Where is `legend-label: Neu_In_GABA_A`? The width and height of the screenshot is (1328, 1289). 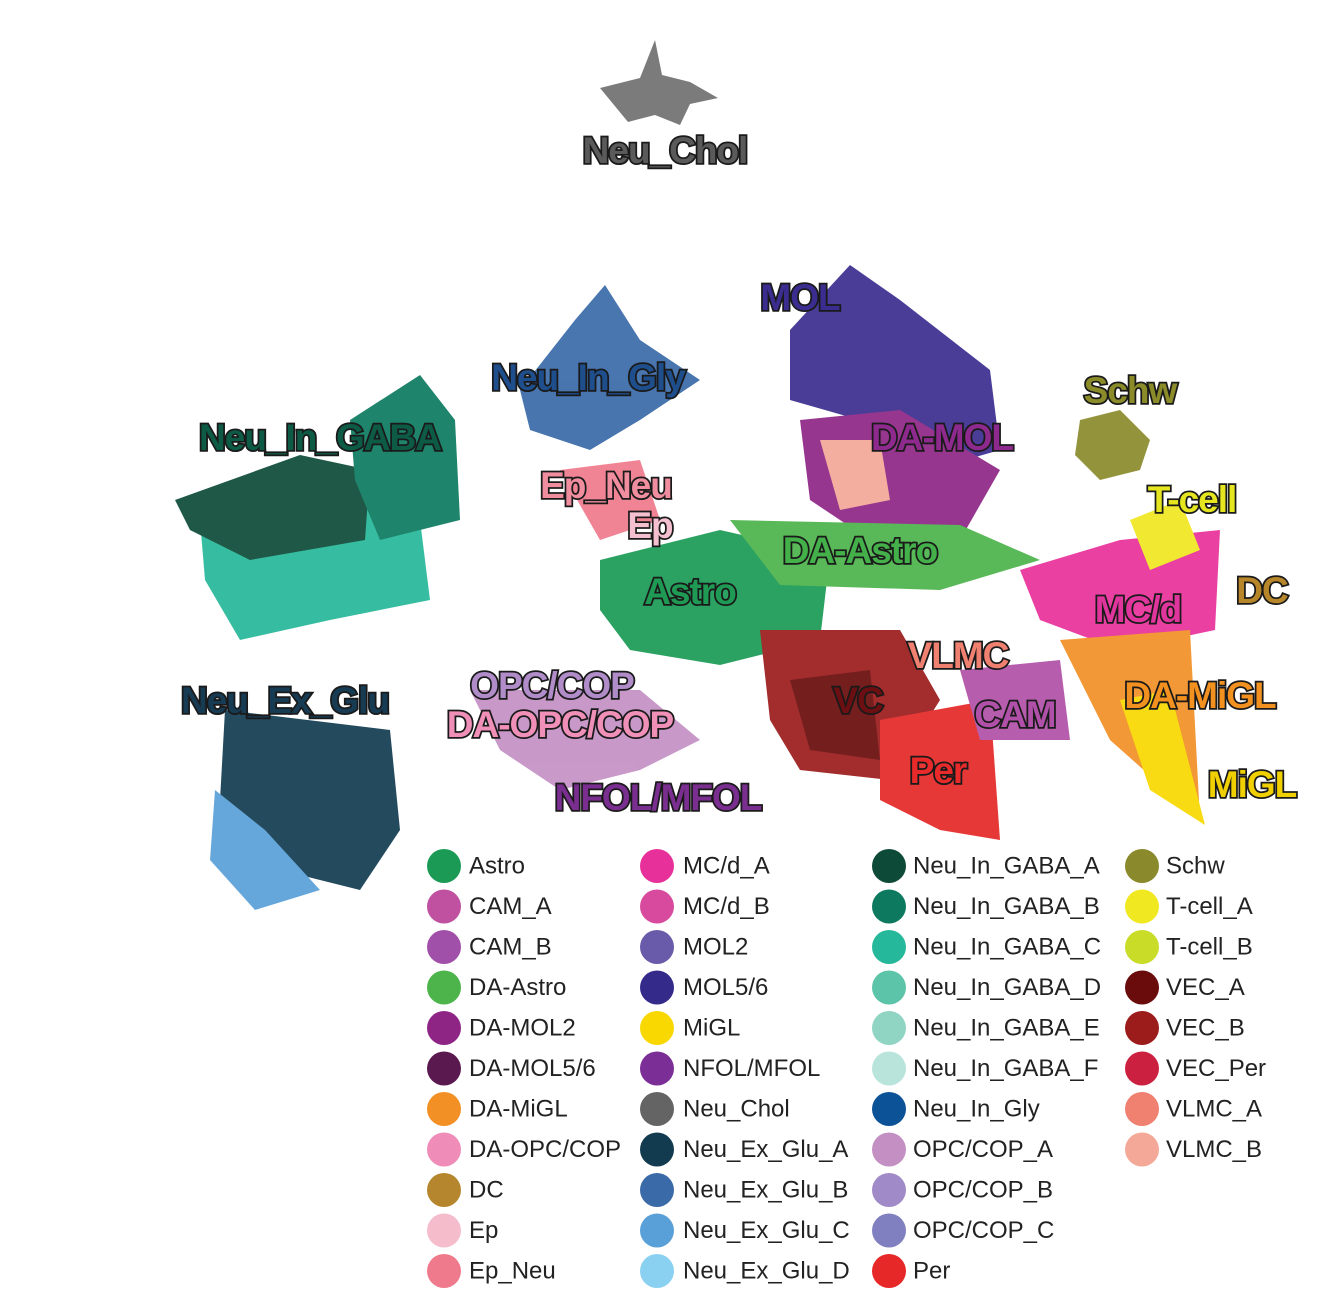
legend-label: Neu_In_GABA_A is located at coordinates (1006, 865).